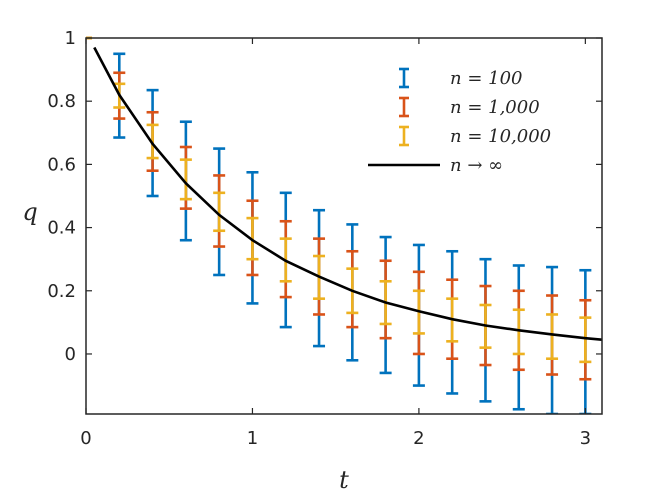 The width and height of the screenshot is (664, 498). What do you see at coordinates (85, 438) in the screenshot?
I see `x-tick-label: 0` at bounding box center [85, 438].